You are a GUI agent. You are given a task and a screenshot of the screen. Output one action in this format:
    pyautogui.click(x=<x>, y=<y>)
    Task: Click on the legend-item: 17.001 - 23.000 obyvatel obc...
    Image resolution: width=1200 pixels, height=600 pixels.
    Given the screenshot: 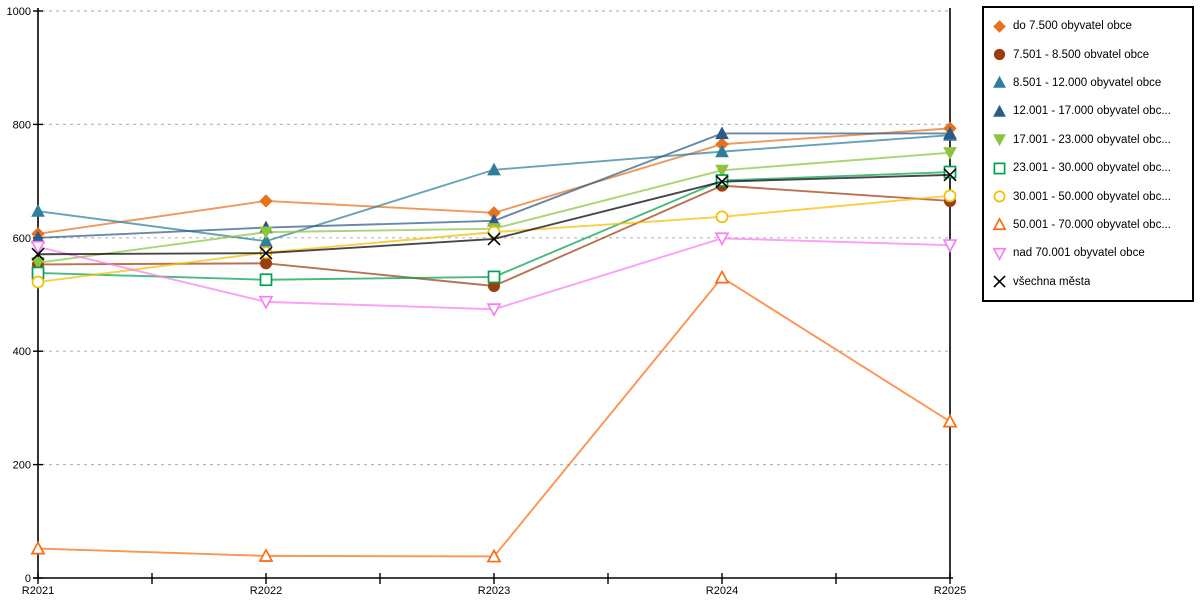 What is the action you would take?
    pyautogui.click(x=1090, y=140)
    